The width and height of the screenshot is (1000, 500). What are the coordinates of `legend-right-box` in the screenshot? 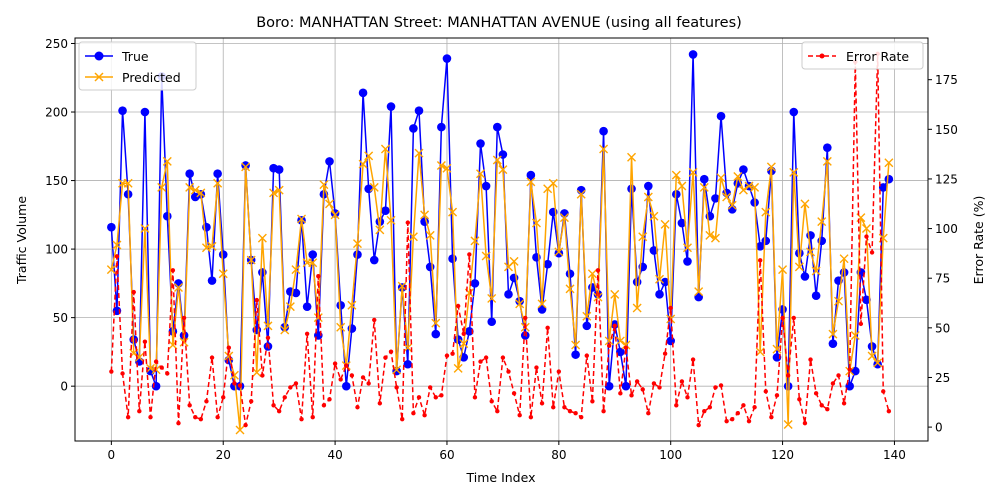 It's located at (862, 55).